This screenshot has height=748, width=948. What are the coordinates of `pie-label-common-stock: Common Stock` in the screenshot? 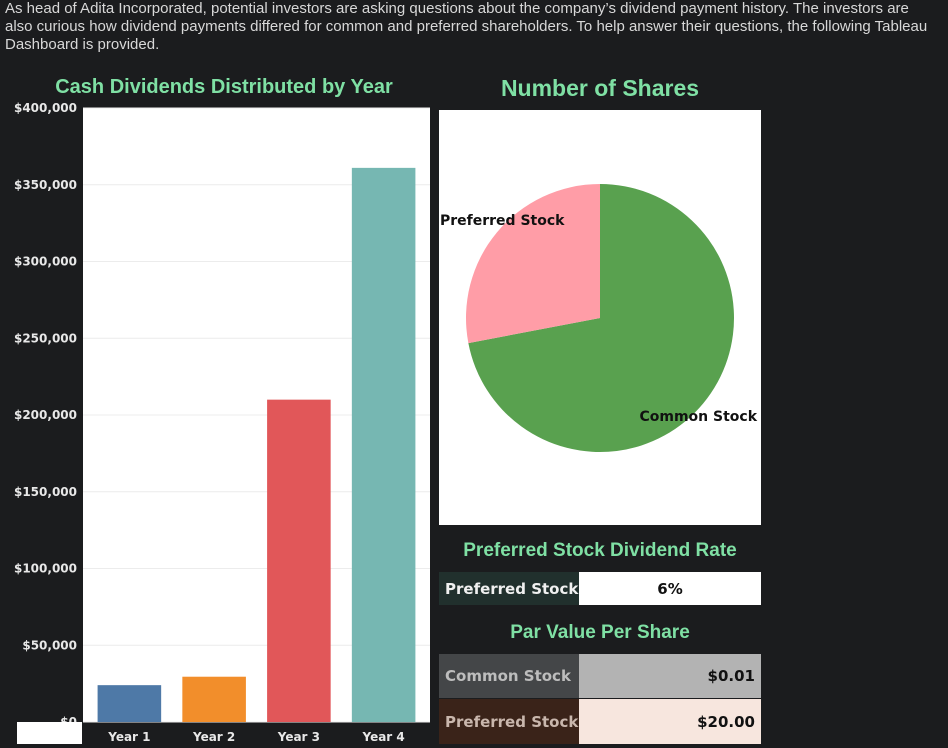 It's located at (698, 417).